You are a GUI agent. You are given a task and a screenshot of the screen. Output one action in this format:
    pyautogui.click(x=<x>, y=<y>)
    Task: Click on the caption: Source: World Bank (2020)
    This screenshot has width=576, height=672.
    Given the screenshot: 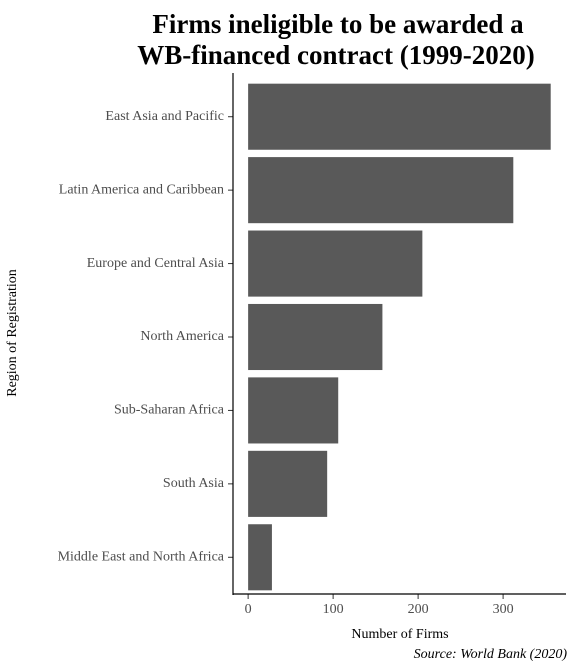 What is the action you would take?
    pyautogui.click(x=491, y=654)
    